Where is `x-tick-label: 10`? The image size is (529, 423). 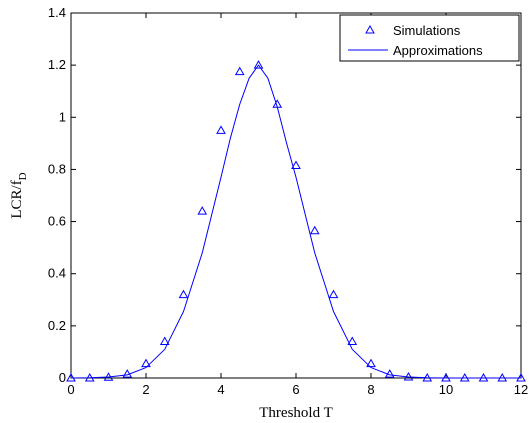 x-tick-label: 10 is located at coordinates (446, 389).